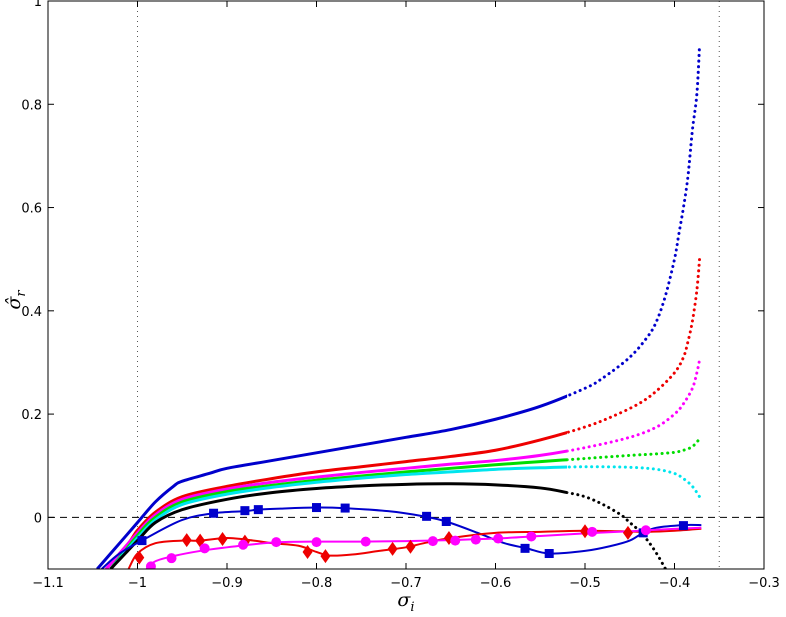 The height and width of the screenshot is (617, 786). Describe the element at coordinates (496, 583) in the screenshot. I see `x-tick-label: −0.6` at that location.